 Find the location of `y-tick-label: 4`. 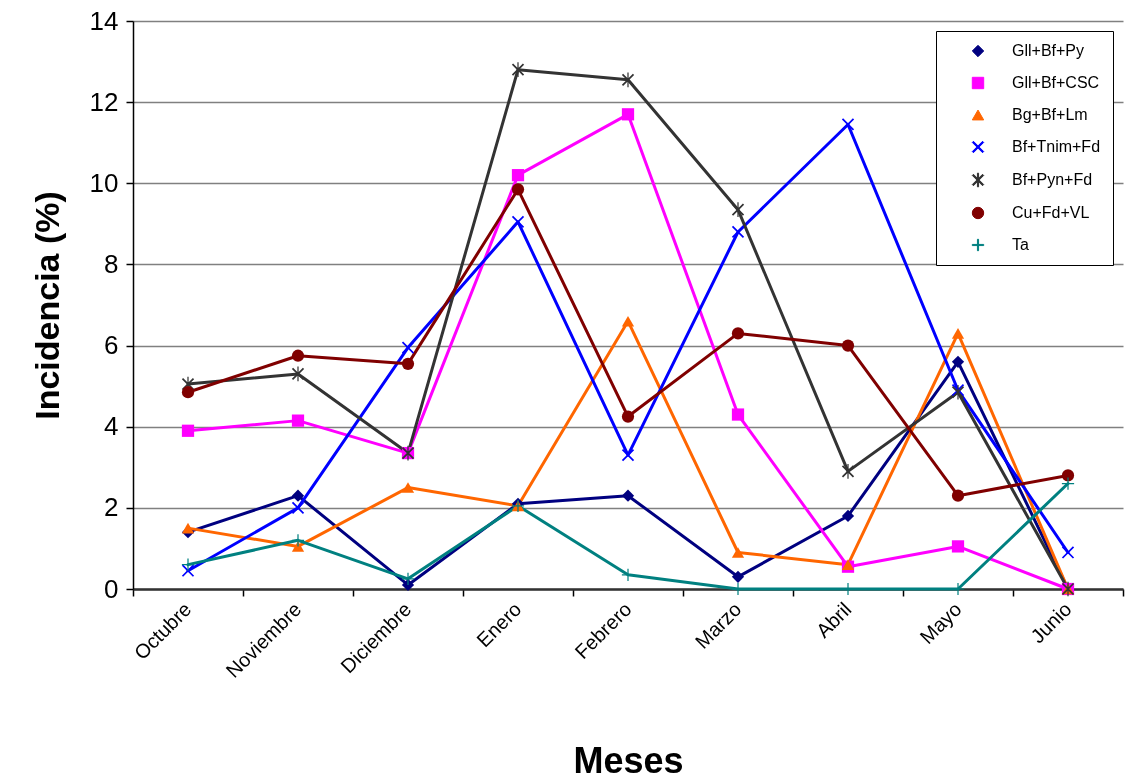

y-tick-label: 4 is located at coordinates (111, 426).